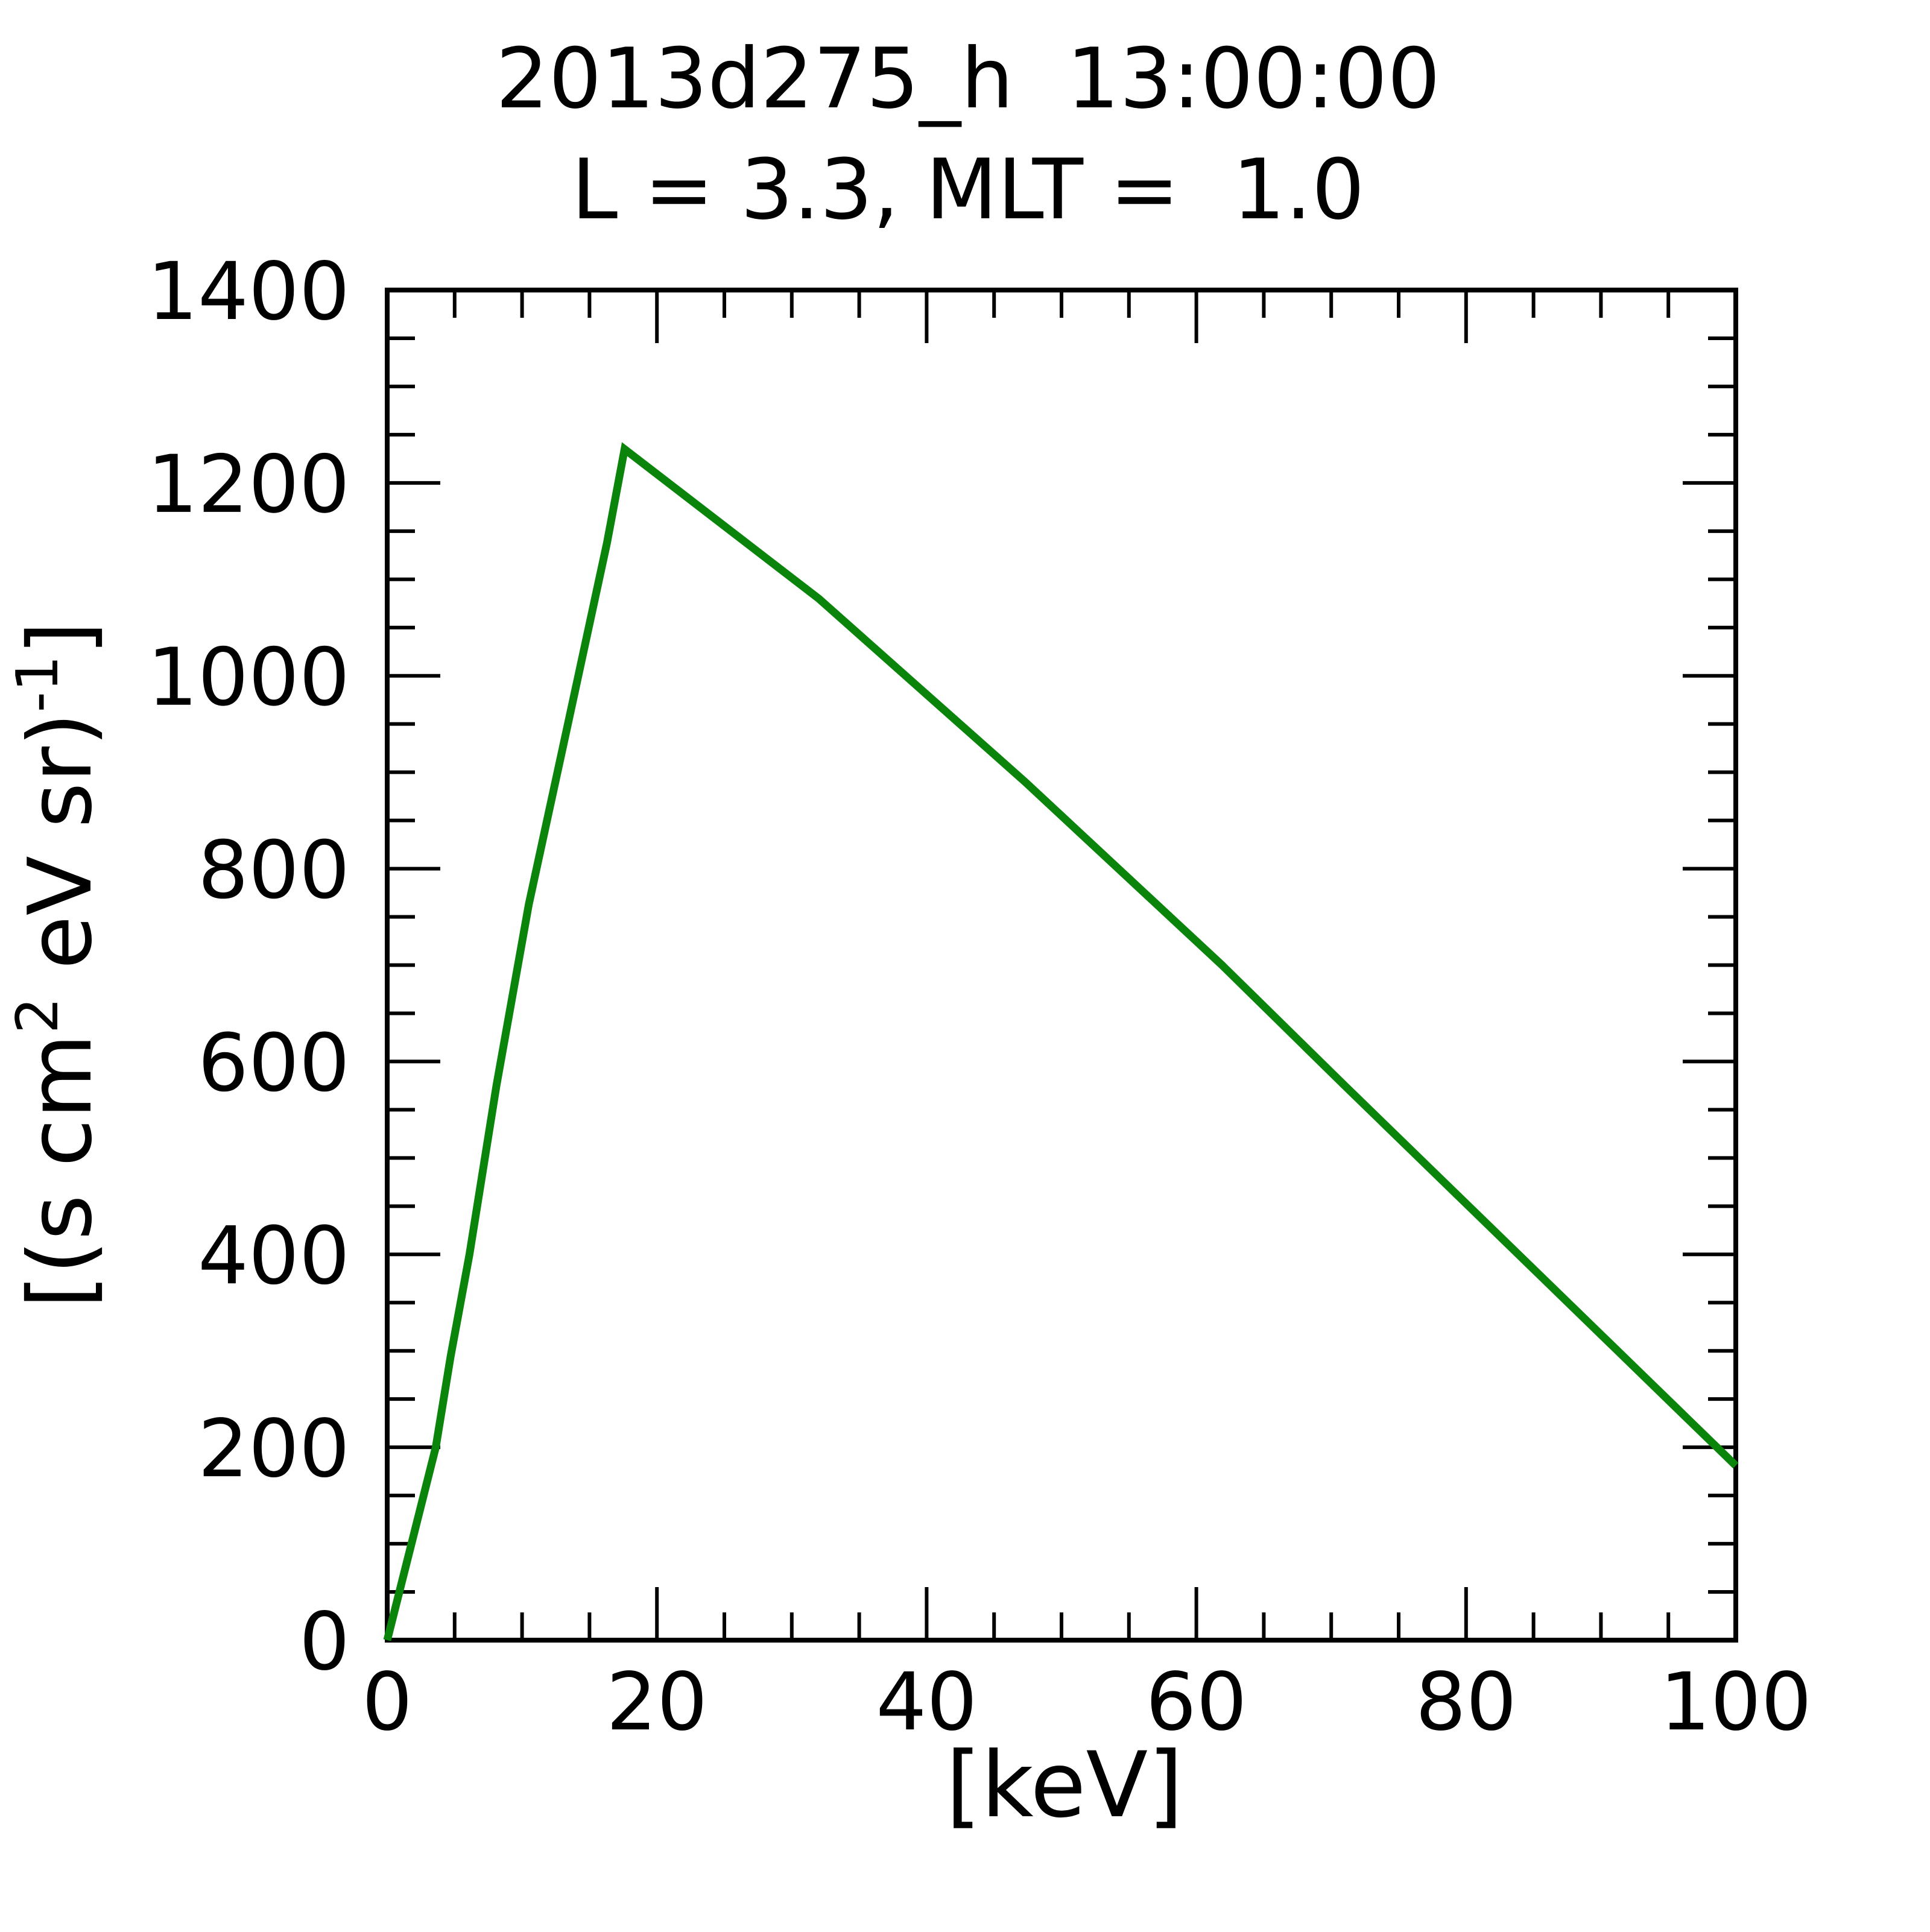 This screenshot has height=1932, width=1930. What do you see at coordinates (656, 1702) in the screenshot?
I see `x-tick-label: 20` at bounding box center [656, 1702].